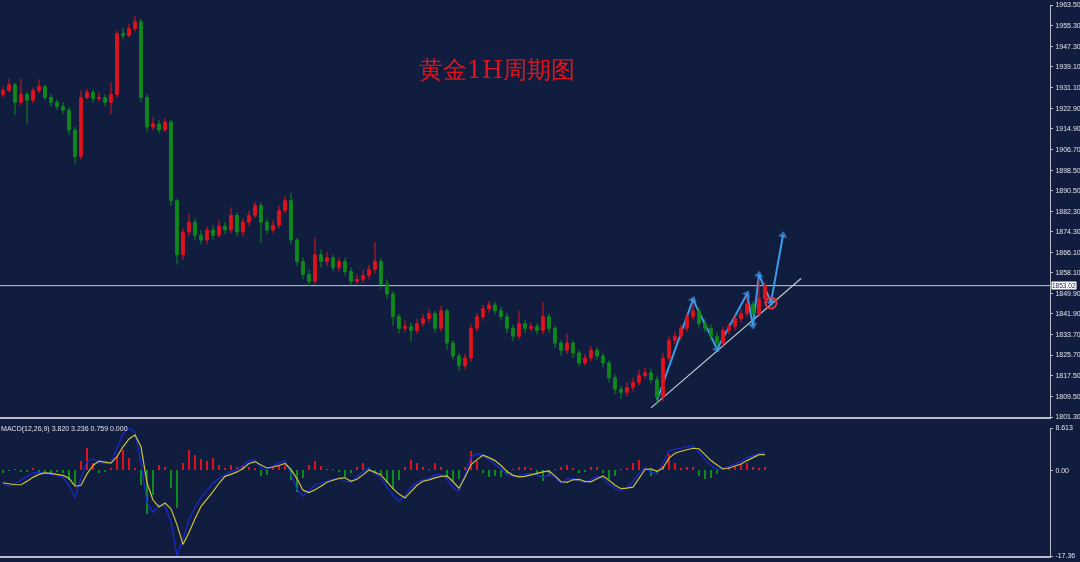 The height and width of the screenshot is (562, 1080). I want to click on text: 黄金1H周期图, so click(496, 70).